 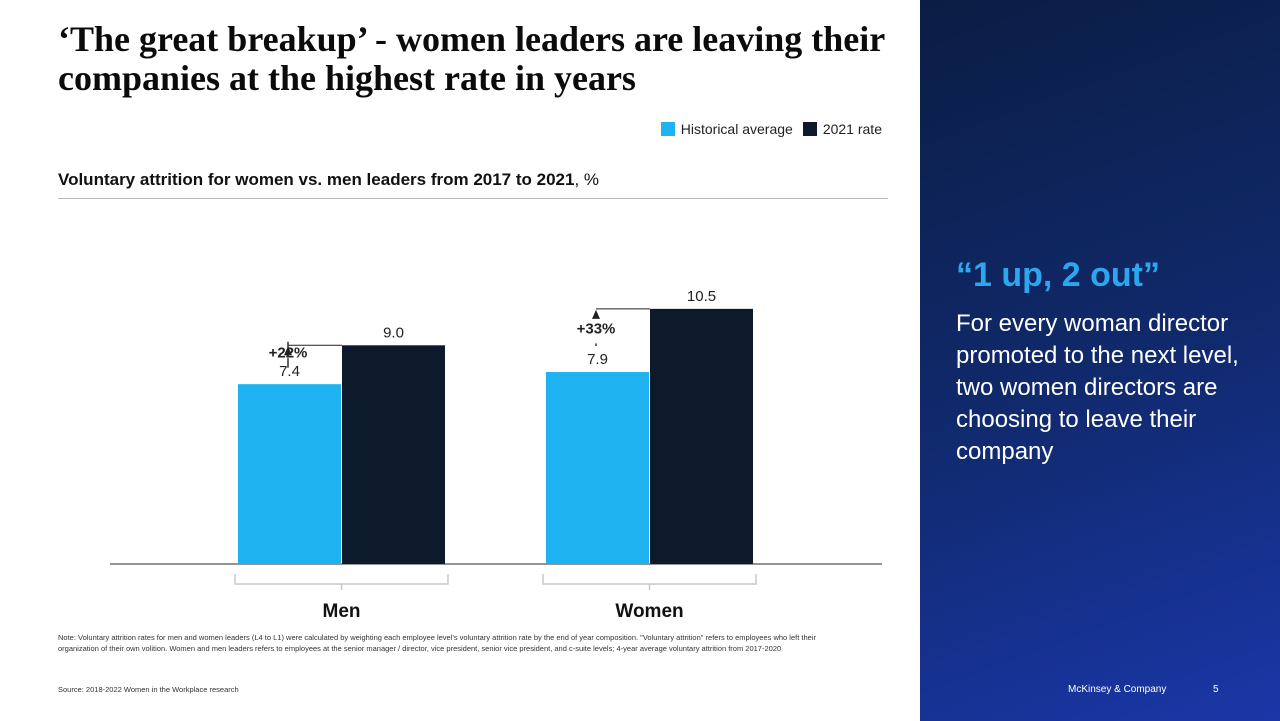 I want to click on chart-legend: Historical average 2021 rate, so click(x=771, y=129).